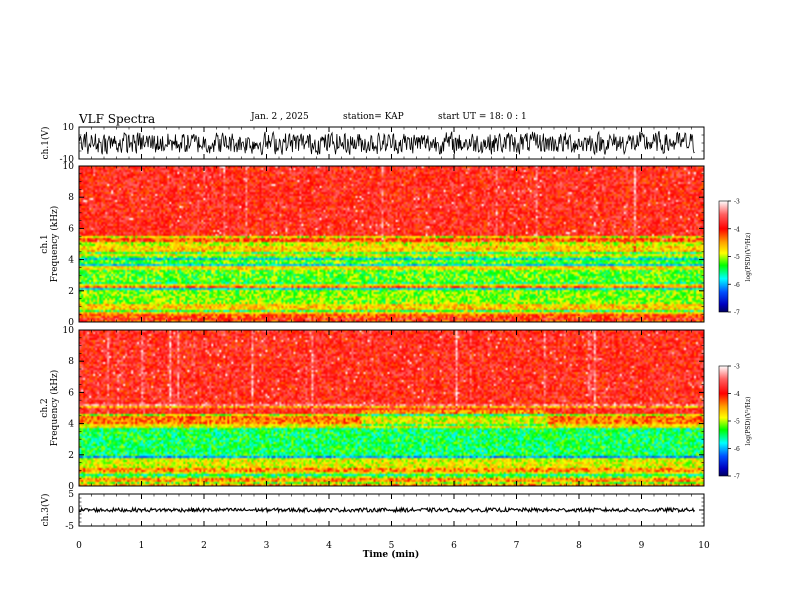 The image size is (792, 612). I want to click on ch1-colorbar-label: log(PSD)(V²/Hz), so click(748, 257).